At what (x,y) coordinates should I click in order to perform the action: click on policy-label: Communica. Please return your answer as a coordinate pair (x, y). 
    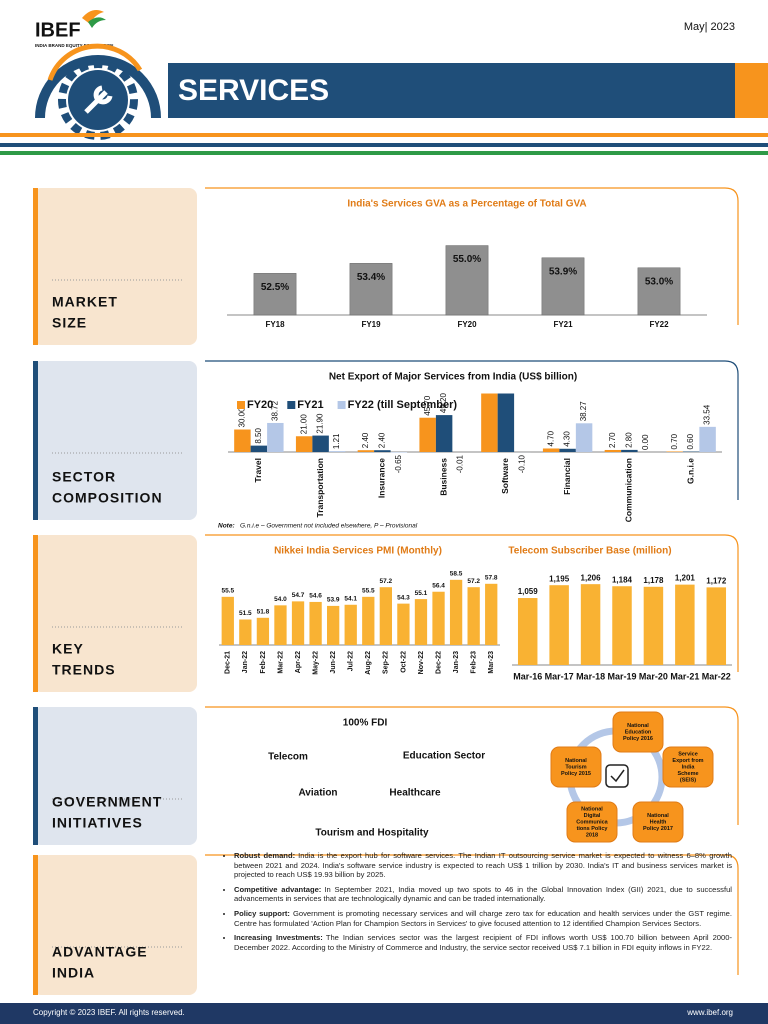
    Looking at the image, I should click on (592, 822).